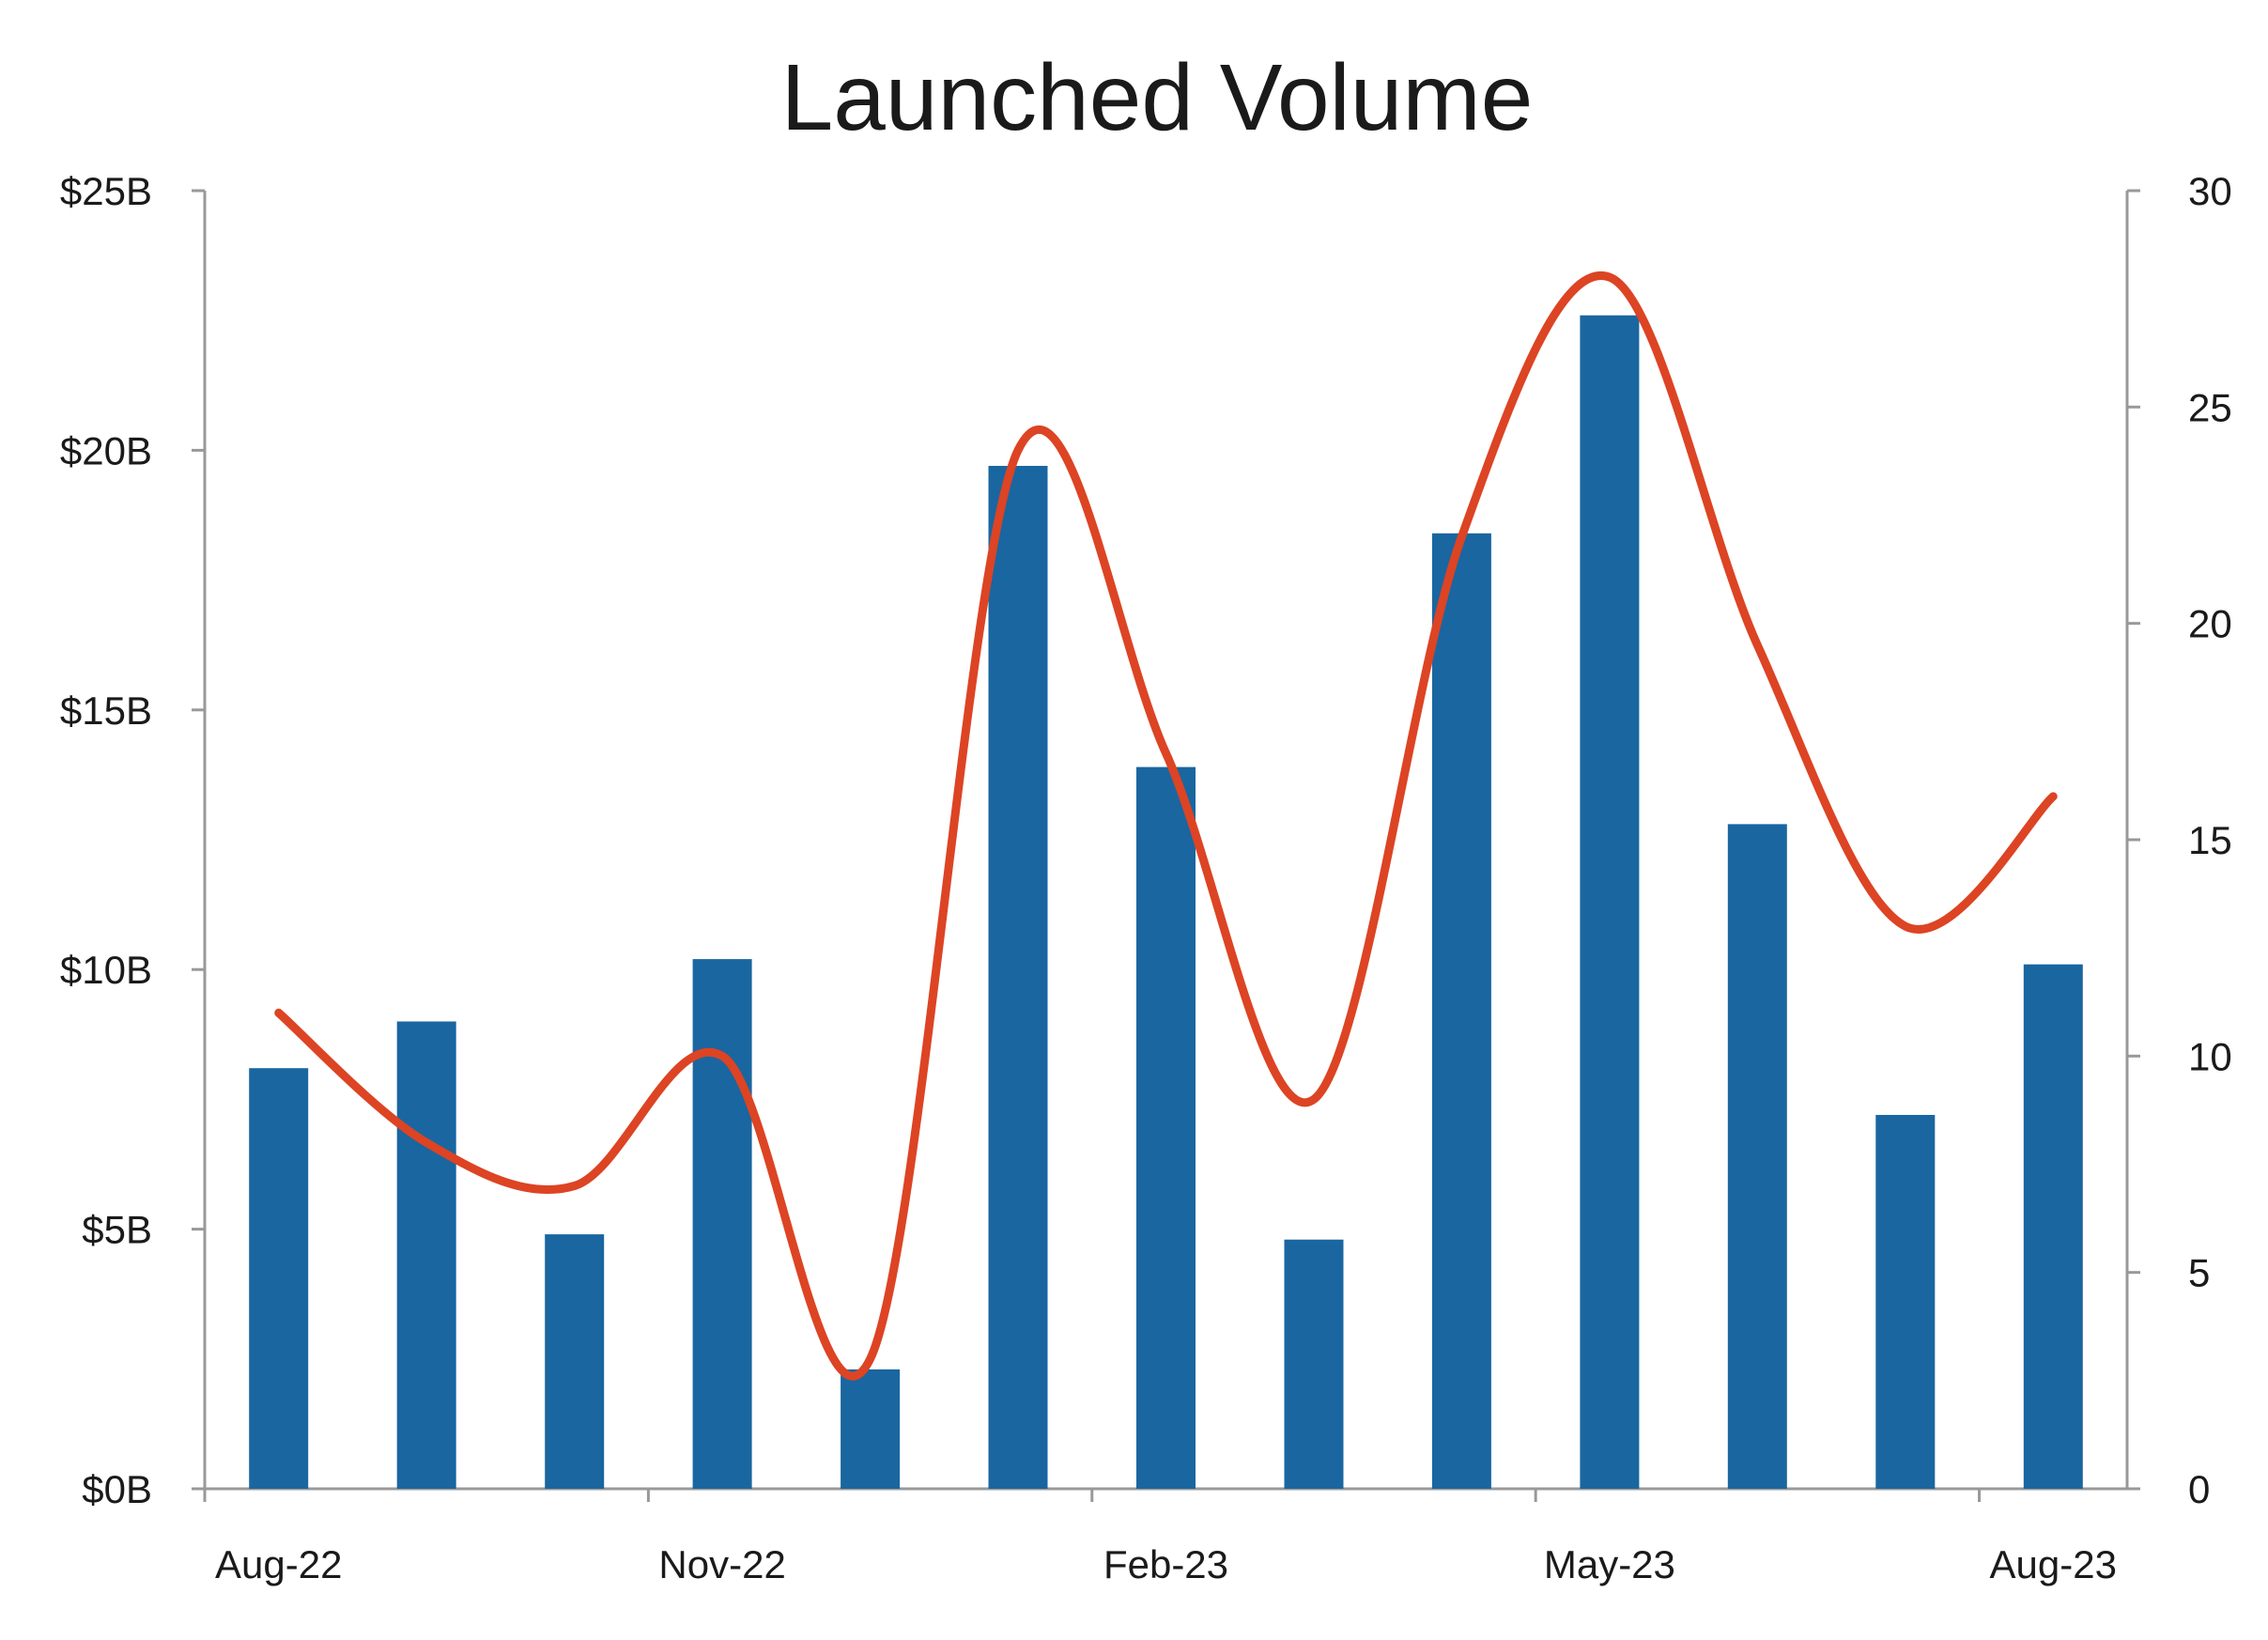  What do you see at coordinates (132, 840) in the screenshot?
I see `left-axis-ticks: $0B $5B $10B $15B $20B $25B` at bounding box center [132, 840].